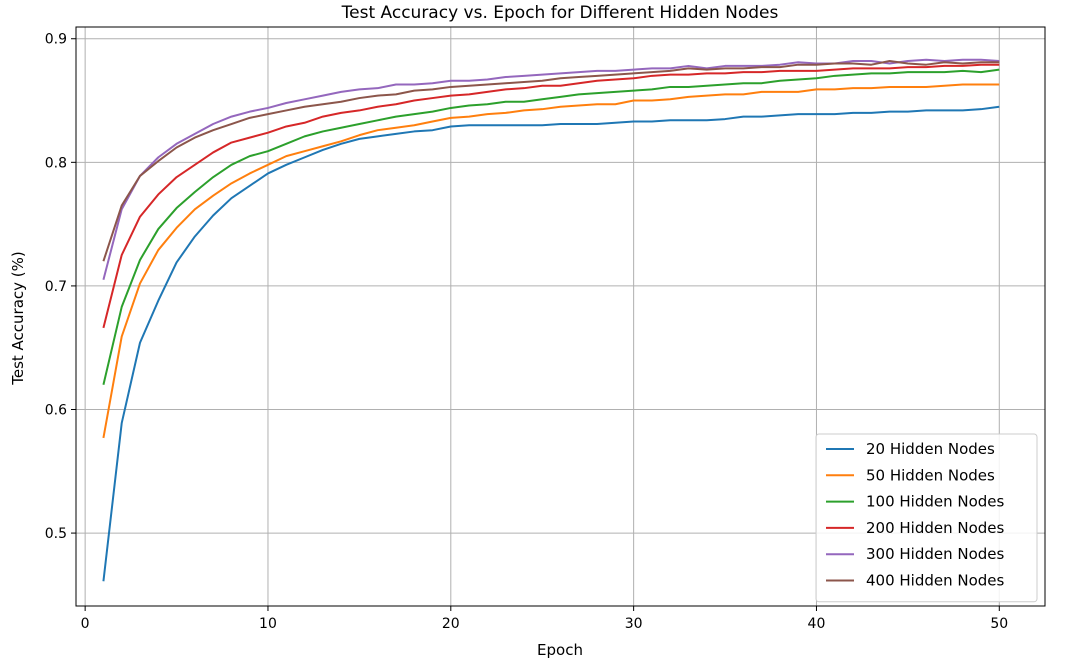 This screenshot has width=1074, height=659. Describe the element at coordinates (56, 534) in the screenshot. I see `y-tick-label: 0.5` at that location.